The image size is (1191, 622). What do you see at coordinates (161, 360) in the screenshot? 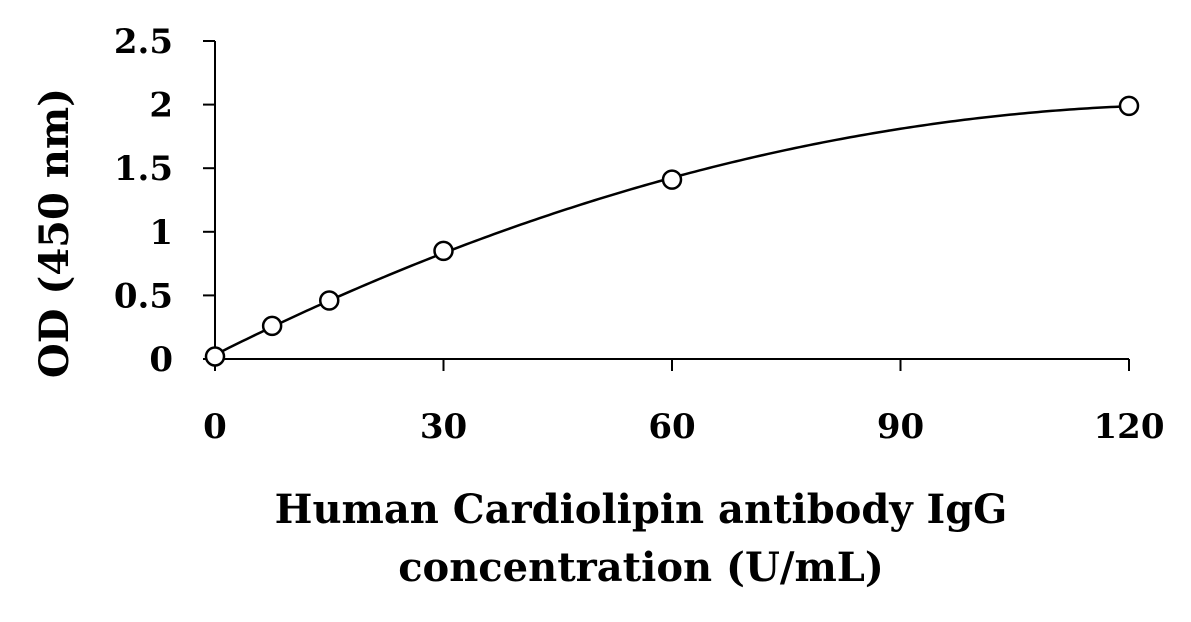
I see `y-tick-label: 0` at bounding box center [161, 360].